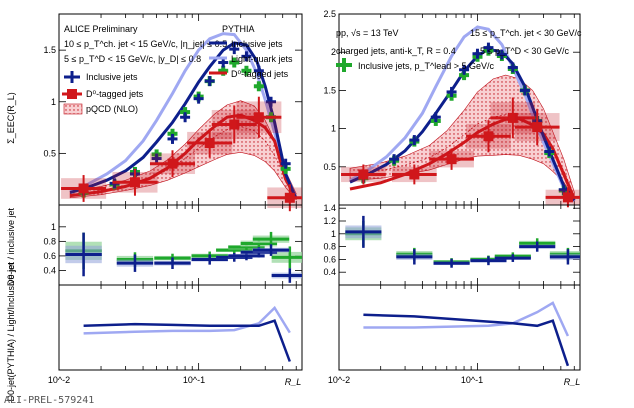  What do you see at coordinates (173, 245) in the screenshot?
I see `panel-left-middle: 0.4 0.6 0.8 1` at bounding box center [173, 245].